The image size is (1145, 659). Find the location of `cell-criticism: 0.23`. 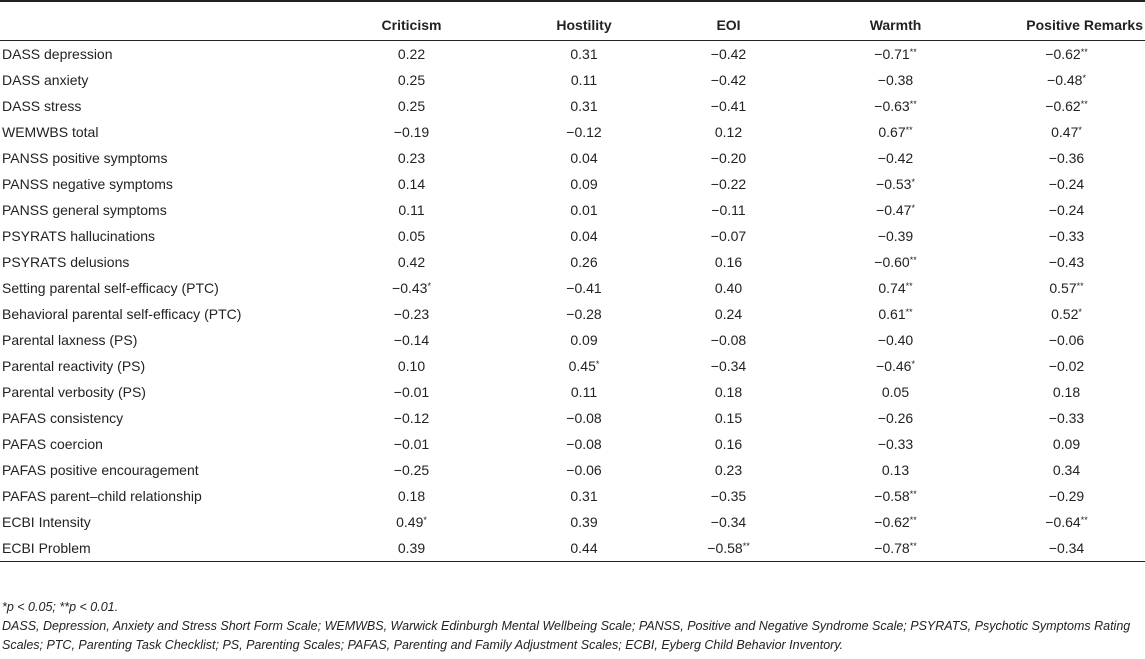

cell-criticism: 0.23 is located at coordinates (396, 158).